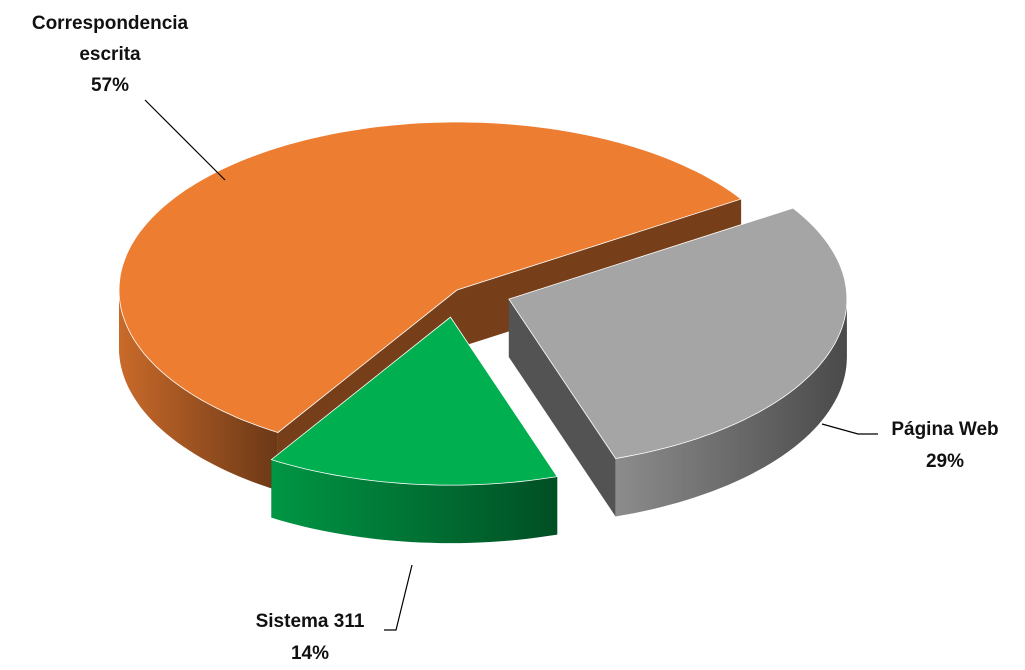 The width and height of the screenshot is (1025, 670). Describe the element at coordinates (562, 408) in the screenshot. I see `slice-cut-face` at that location.